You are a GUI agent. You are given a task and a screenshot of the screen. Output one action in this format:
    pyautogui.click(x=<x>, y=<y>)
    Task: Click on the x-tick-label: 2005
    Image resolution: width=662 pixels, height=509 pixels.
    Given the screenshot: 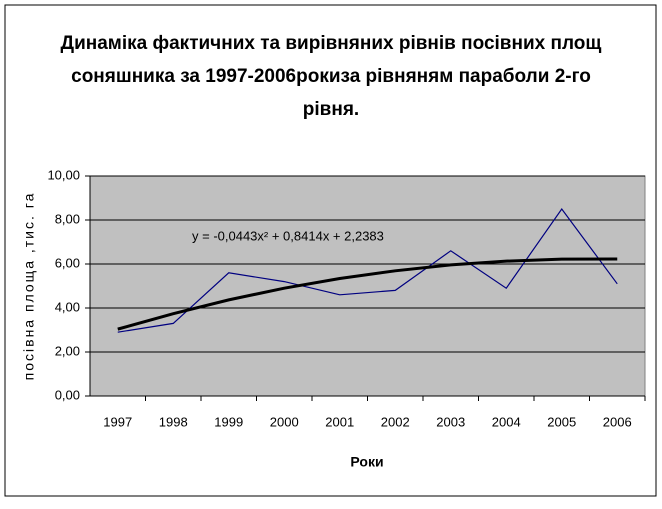 What is the action you would take?
    pyautogui.click(x=561, y=421)
    